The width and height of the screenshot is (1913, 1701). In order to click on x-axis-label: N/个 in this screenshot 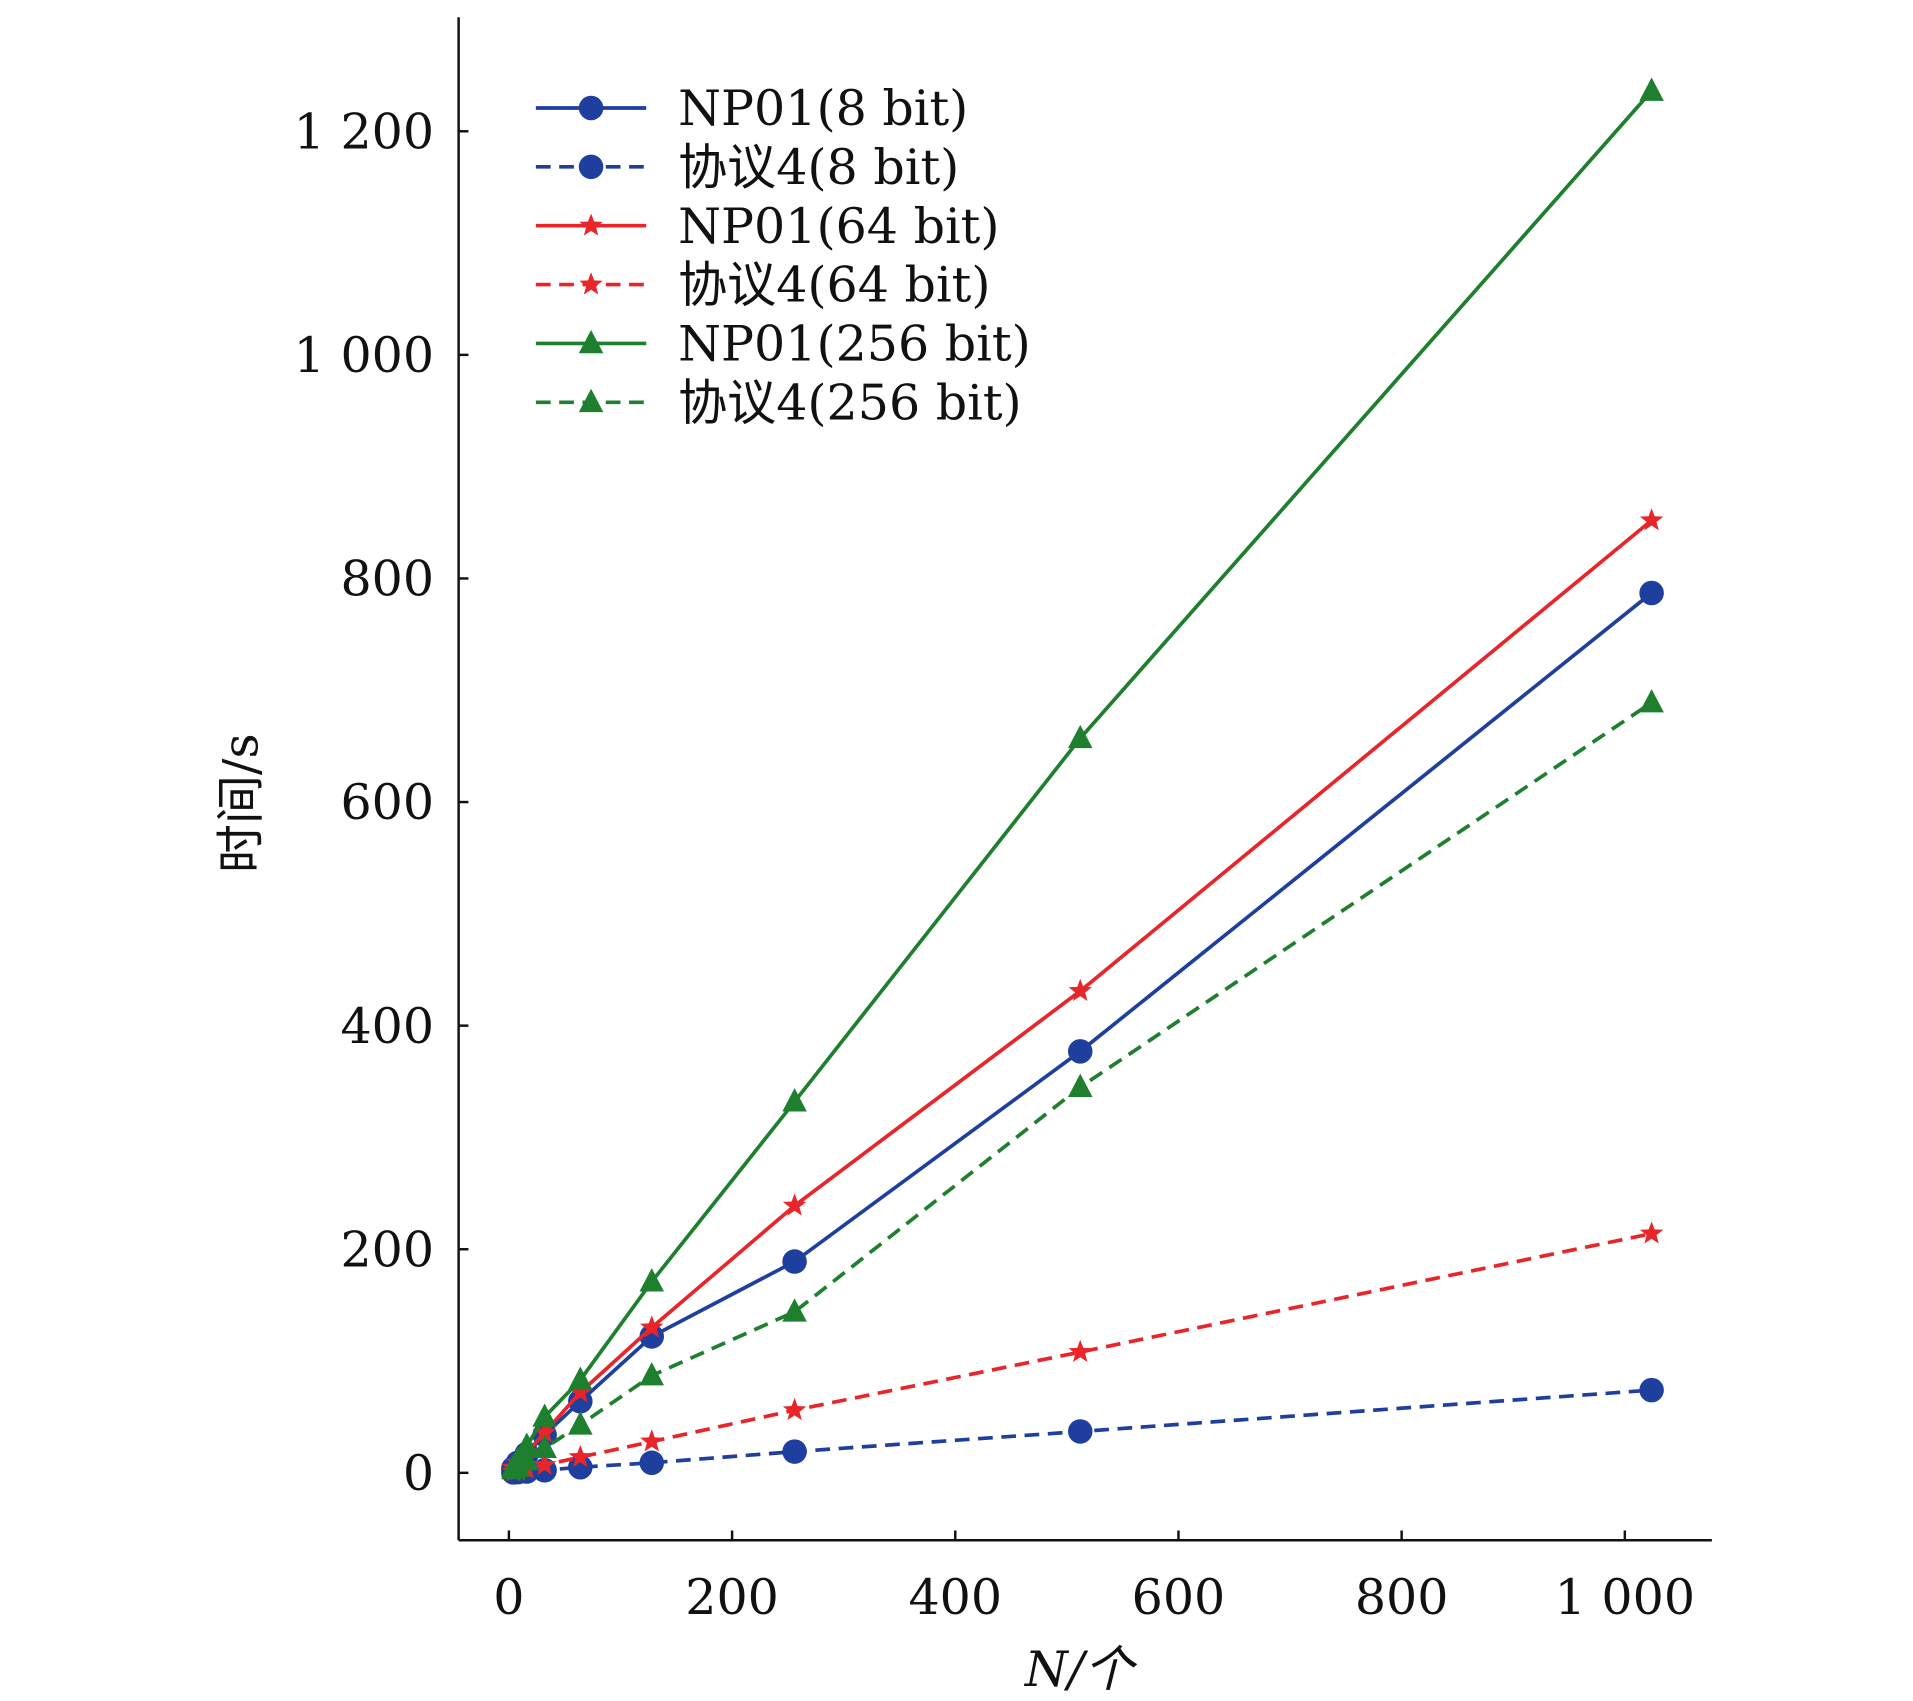, I will do `click(1080, 1669)`.